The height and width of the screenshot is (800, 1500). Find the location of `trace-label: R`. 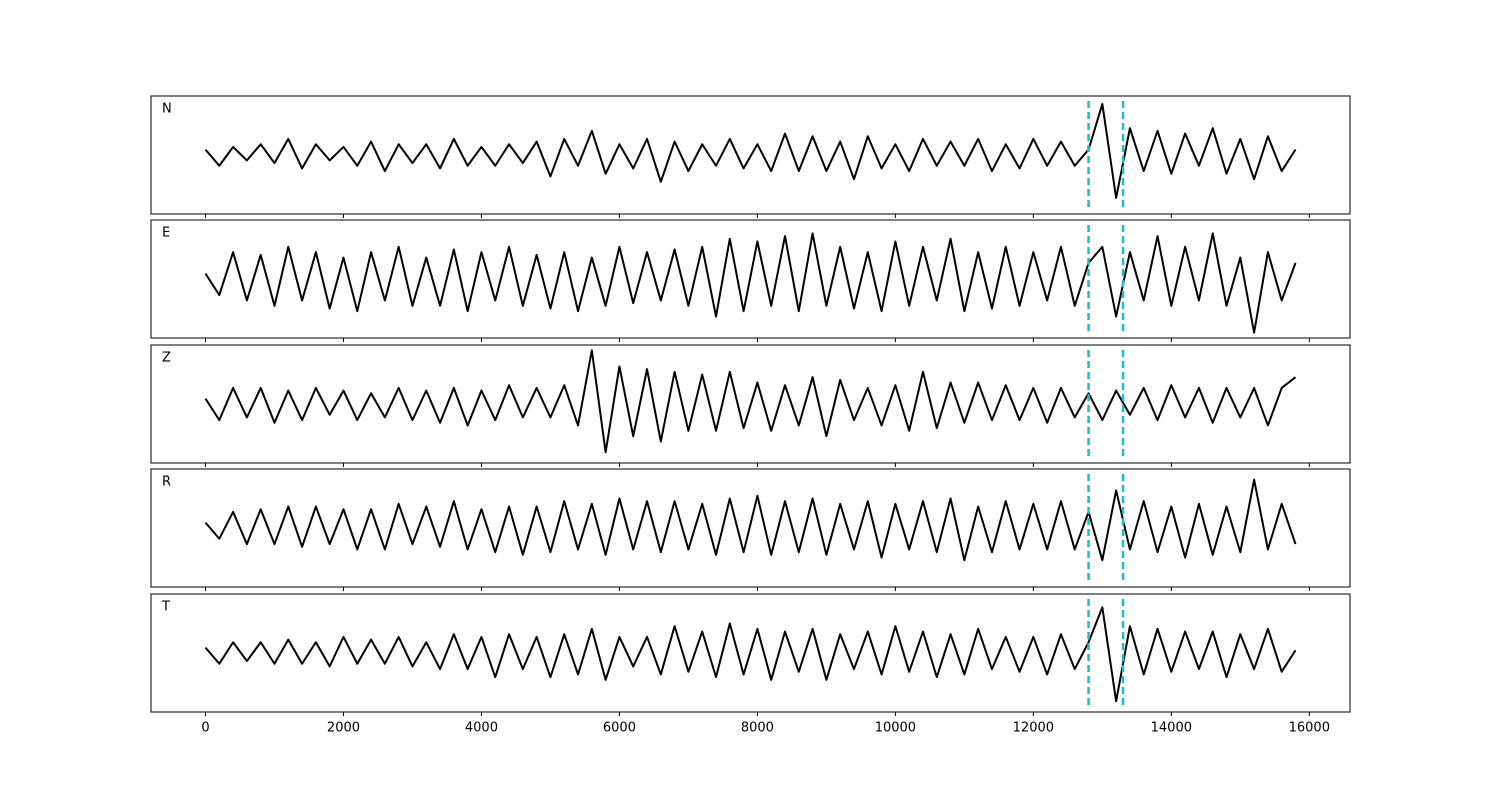

trace-label: R is located at coordinates (166, 482).